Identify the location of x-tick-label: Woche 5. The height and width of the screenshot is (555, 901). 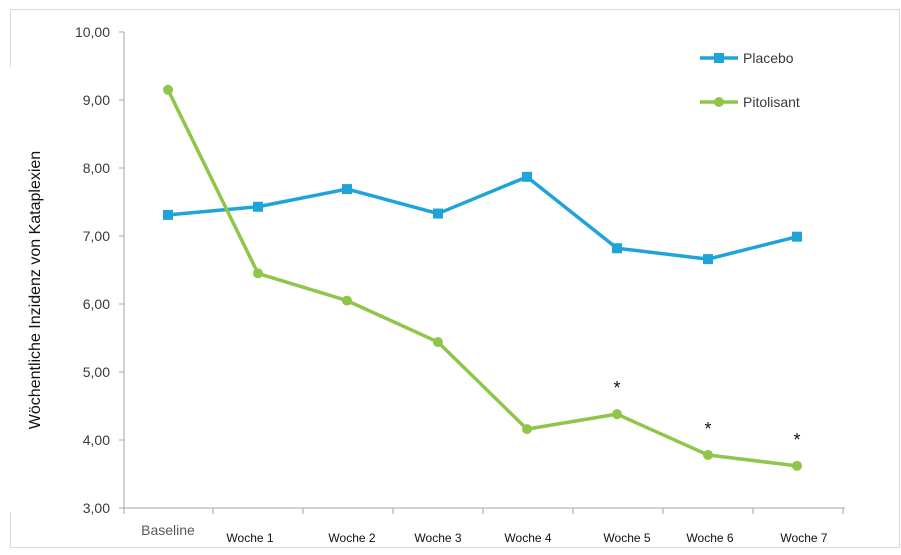
(626, 538).